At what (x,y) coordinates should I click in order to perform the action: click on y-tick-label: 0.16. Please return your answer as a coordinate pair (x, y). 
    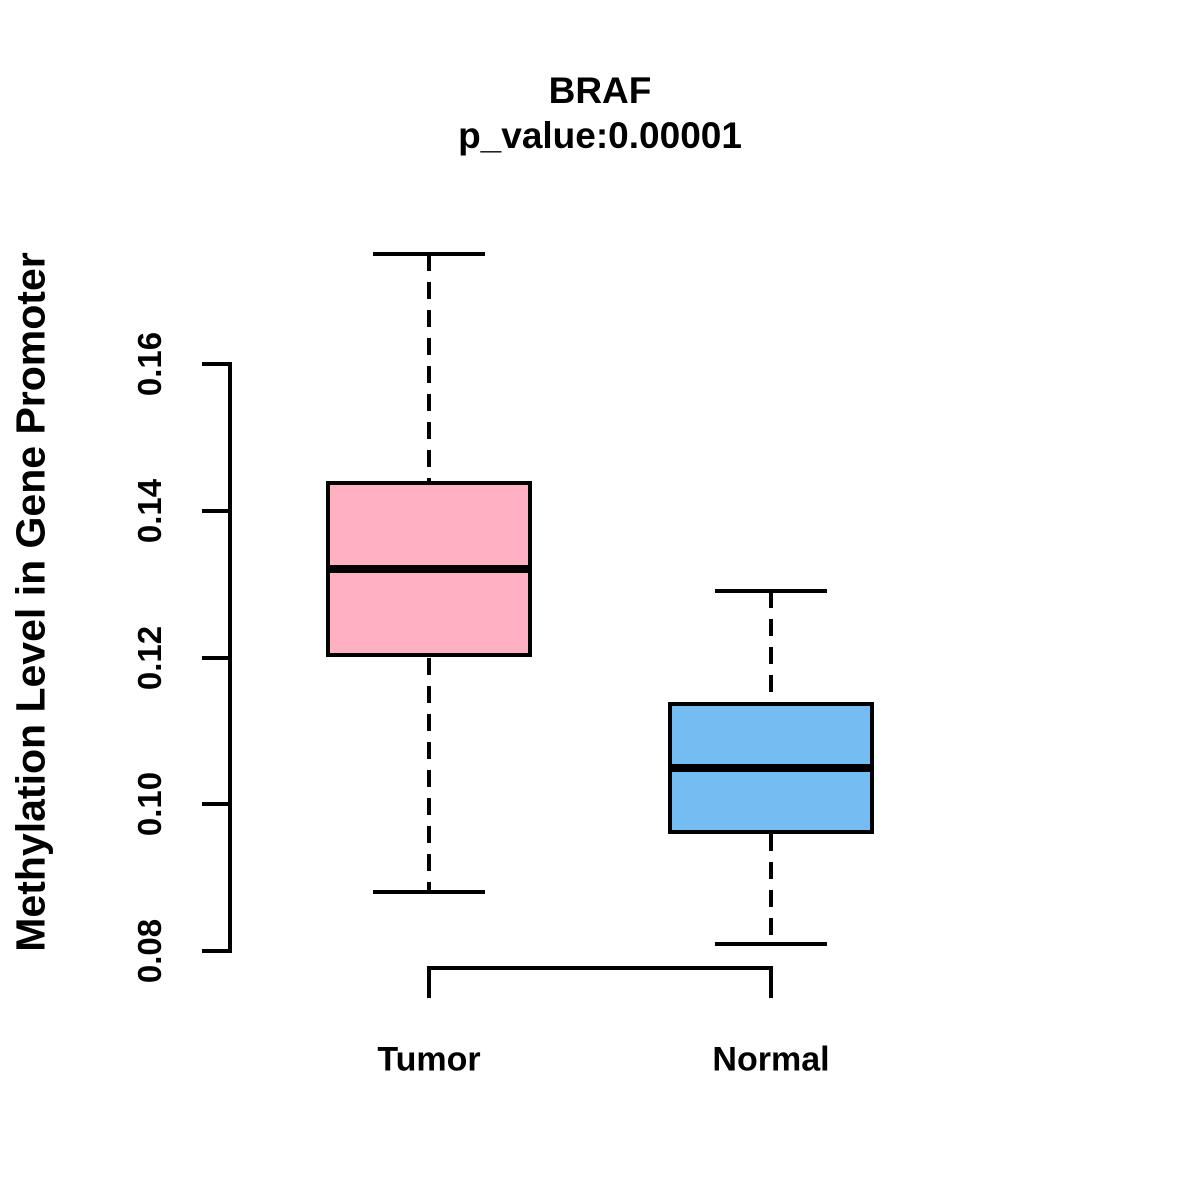
    Looking at the image, I should click on (149, 364).